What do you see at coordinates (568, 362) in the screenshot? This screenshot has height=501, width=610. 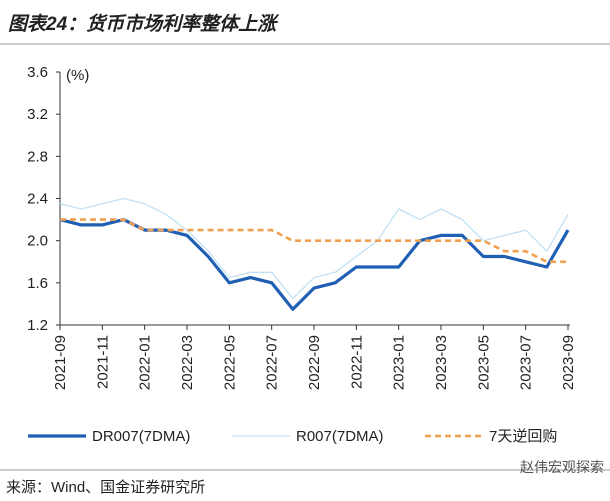 I see `x-tick-label: 2023-09` at bounding box center [568, 362].